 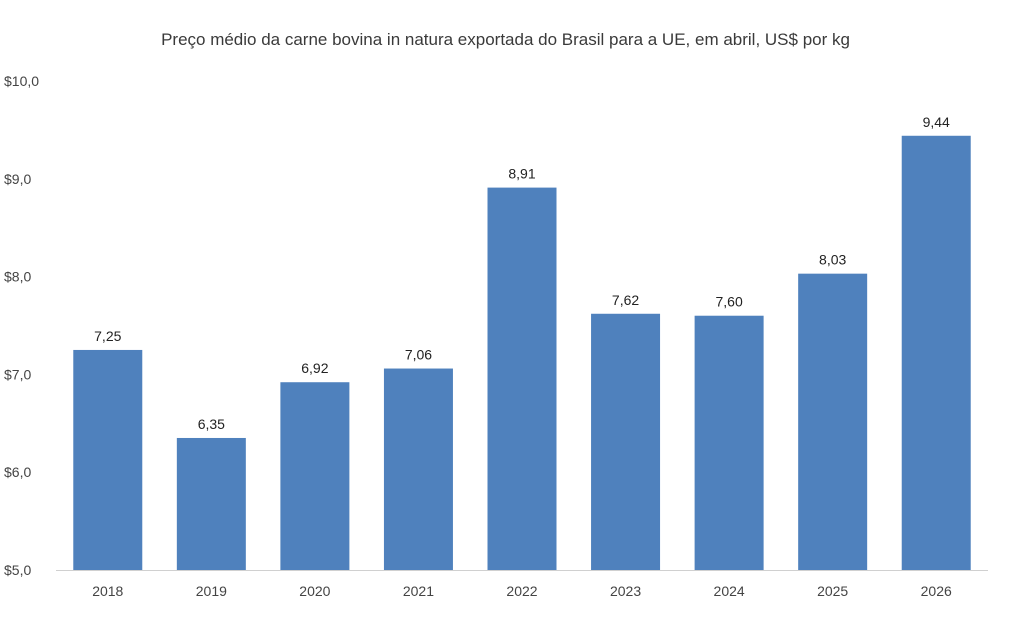 What do you see at coordinates (521, 174) in the screenshot?
I see `data-label: 8,91` at bounding box center [521, 174].